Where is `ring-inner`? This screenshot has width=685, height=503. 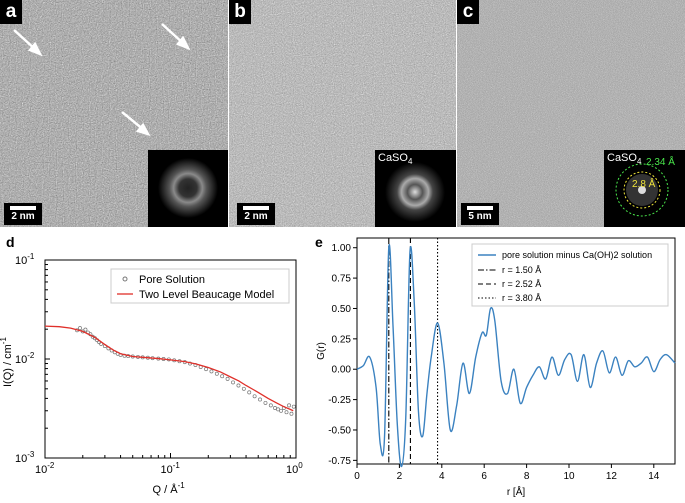 ring-inner is located at coordinates (642, 190).